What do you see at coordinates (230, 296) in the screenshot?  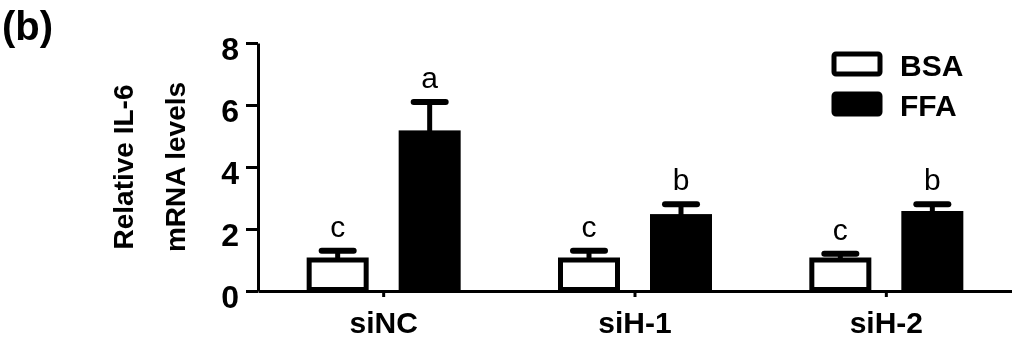 I see `y-tick-label: 0` at bounding box center [230, 296].